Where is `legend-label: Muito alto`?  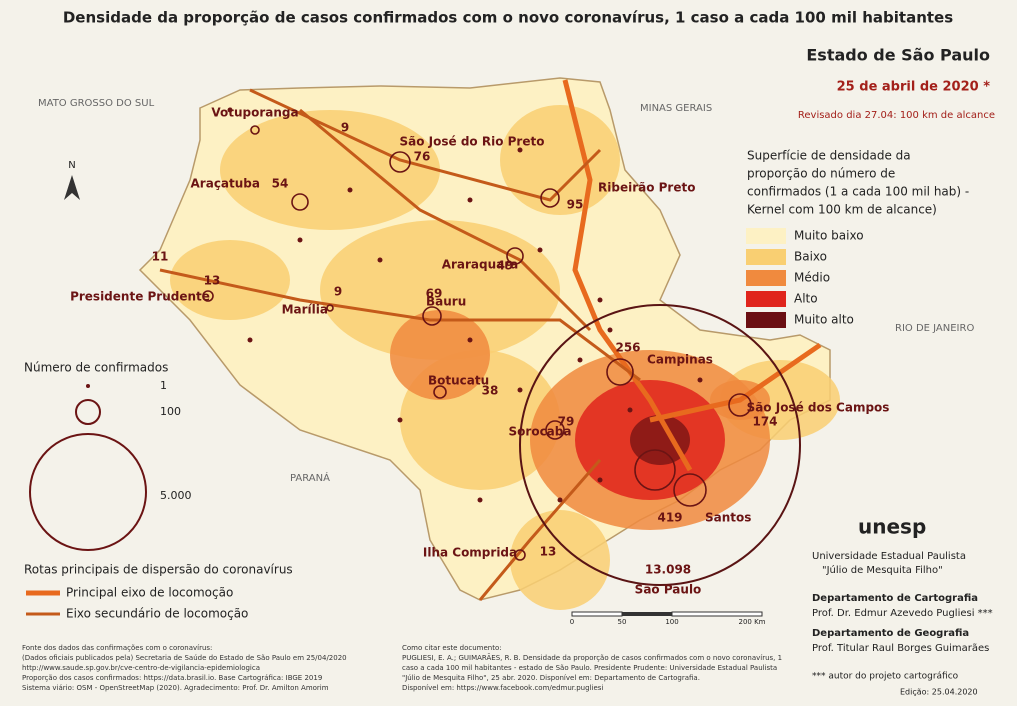
legend-label: Muito alto is located at coordinates (824, 320).